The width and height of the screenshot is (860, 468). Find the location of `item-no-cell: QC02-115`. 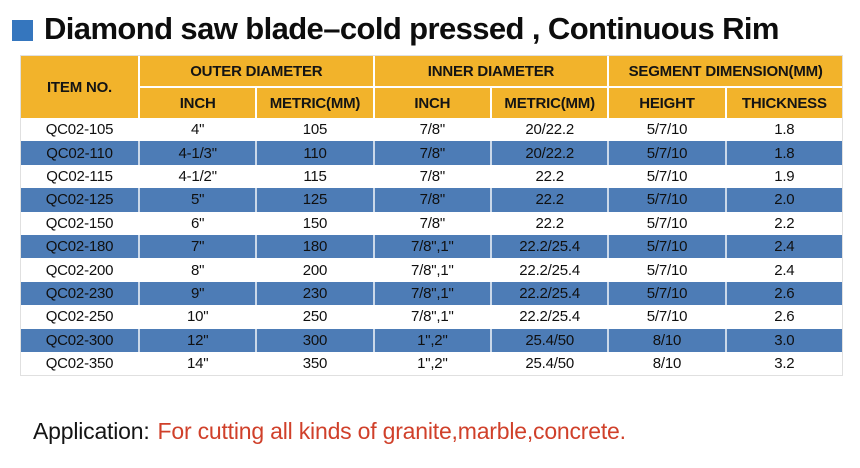

item-no-cell: QC02-115 is located at coordinates (79, 176).